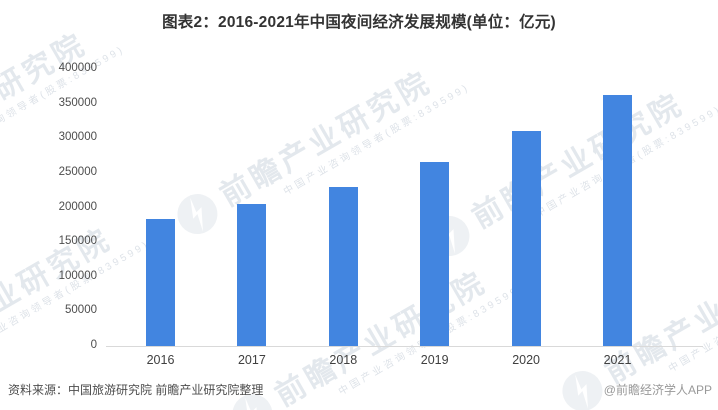 The height and width of the screenshot is (410, 718). What do you see at coordinates (77, 241) in the screenshot?
I see `y-axis-tick-label: 150000` at bounding box center [77, 241].